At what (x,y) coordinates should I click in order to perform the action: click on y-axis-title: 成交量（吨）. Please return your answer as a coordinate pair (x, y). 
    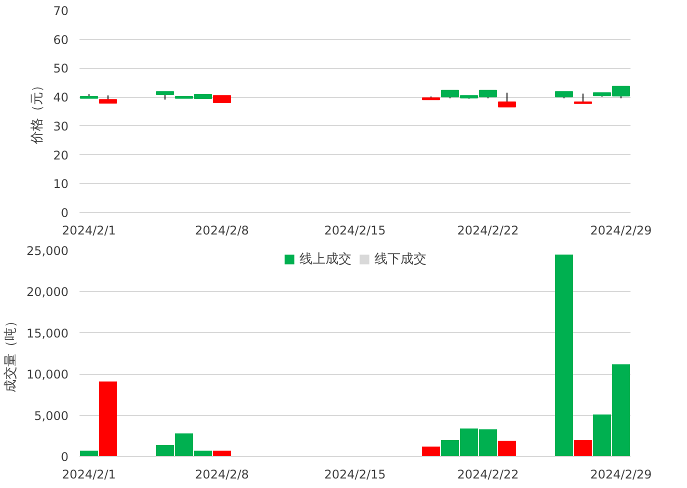
    Looking at the image, I should click on (10, 353).